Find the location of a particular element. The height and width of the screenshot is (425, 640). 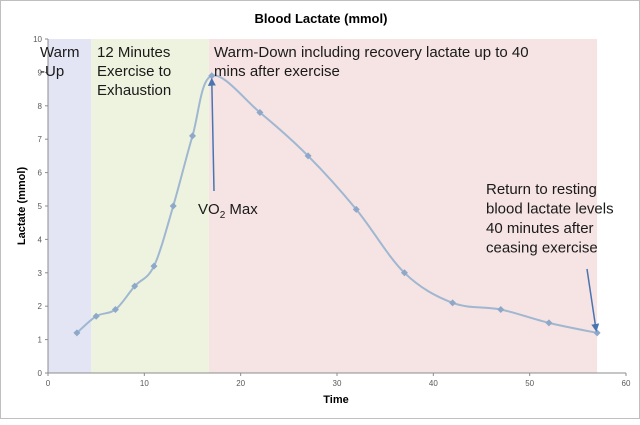

phase-label-0: Warm -Up is located at coordinates (59, 62).